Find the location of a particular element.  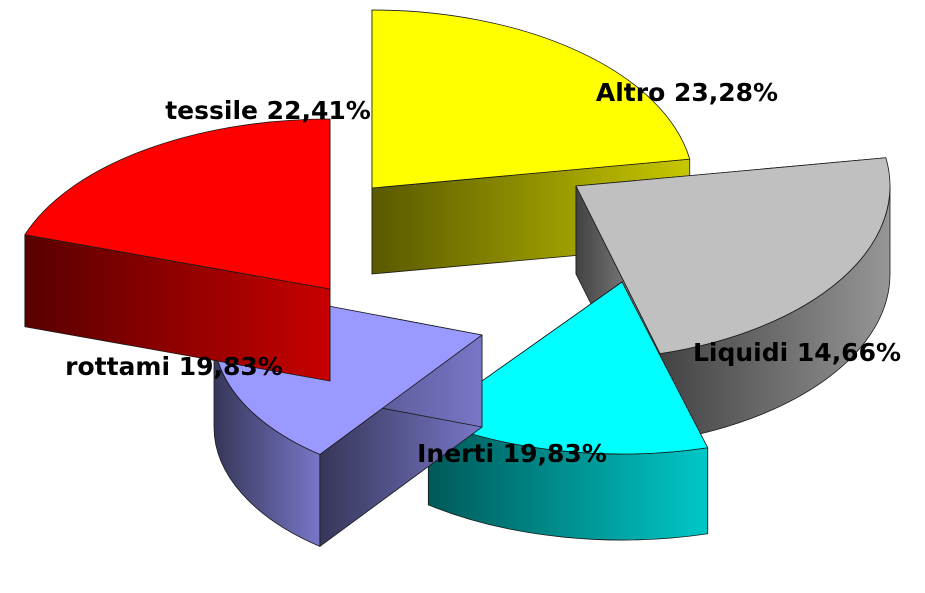

slice-rottami-top is located at coordinates (177, 204).